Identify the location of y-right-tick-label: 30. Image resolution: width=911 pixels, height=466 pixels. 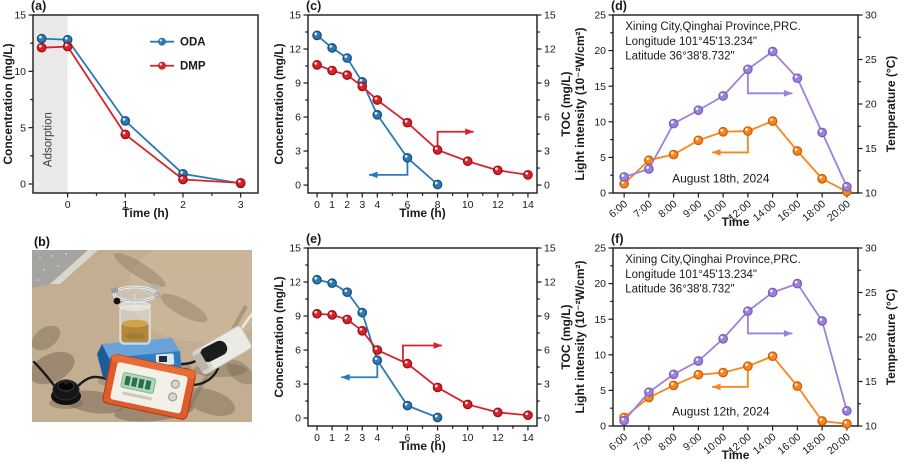
(871, 249).